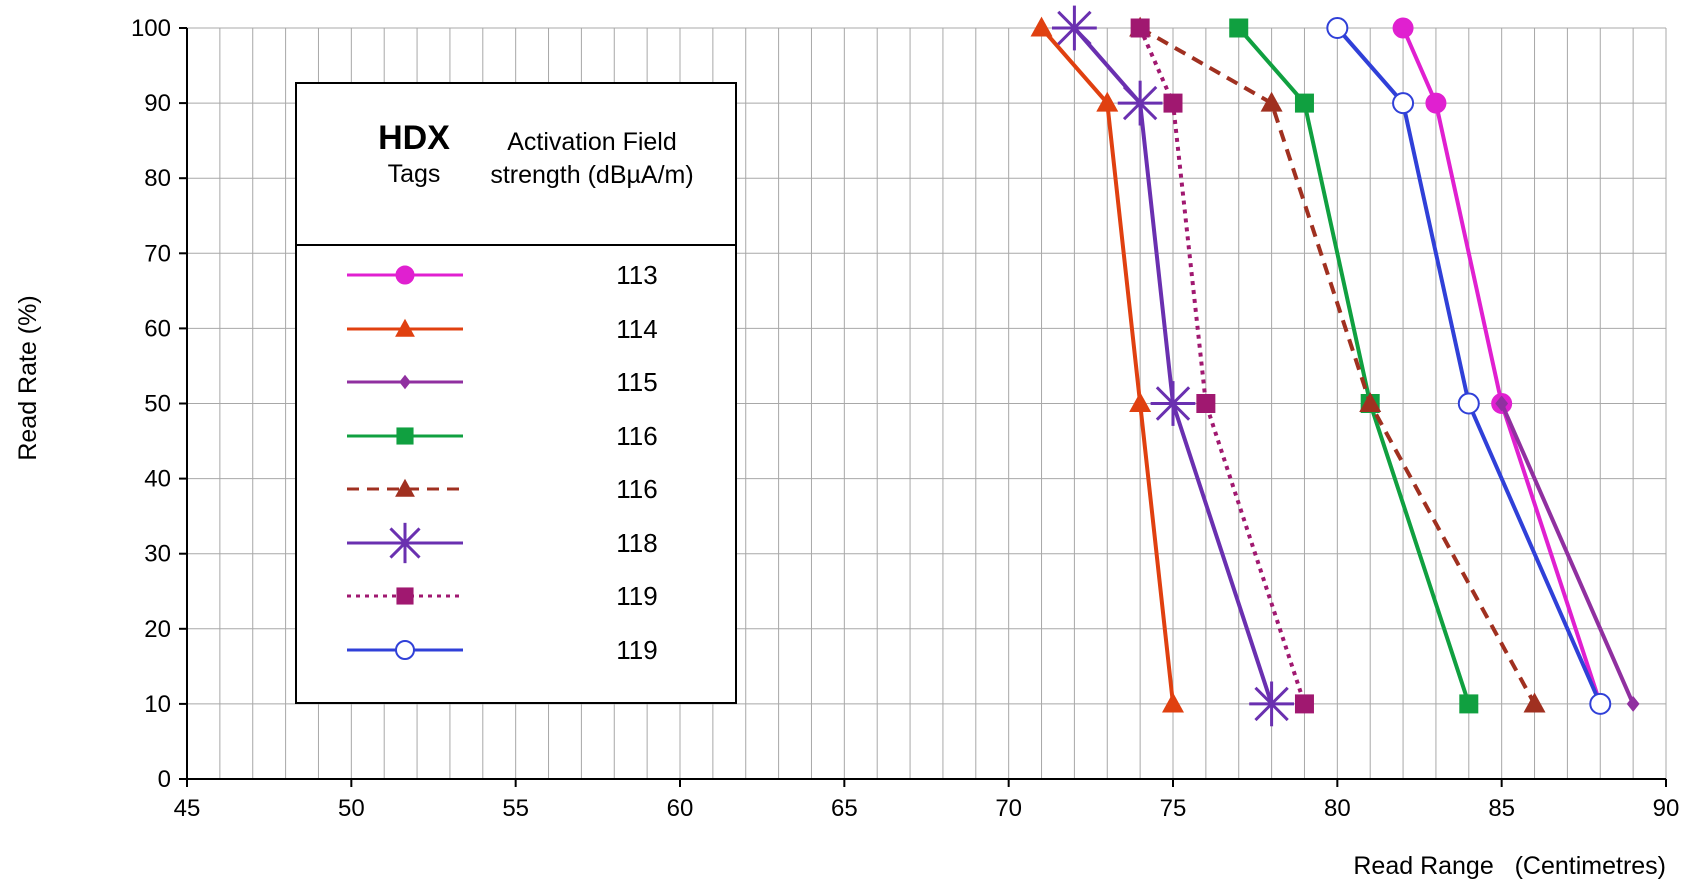  What do you see at coordinates (637, 275) in the screenshot?
I see `legend-label: 113` at bounding box center [637, 275].